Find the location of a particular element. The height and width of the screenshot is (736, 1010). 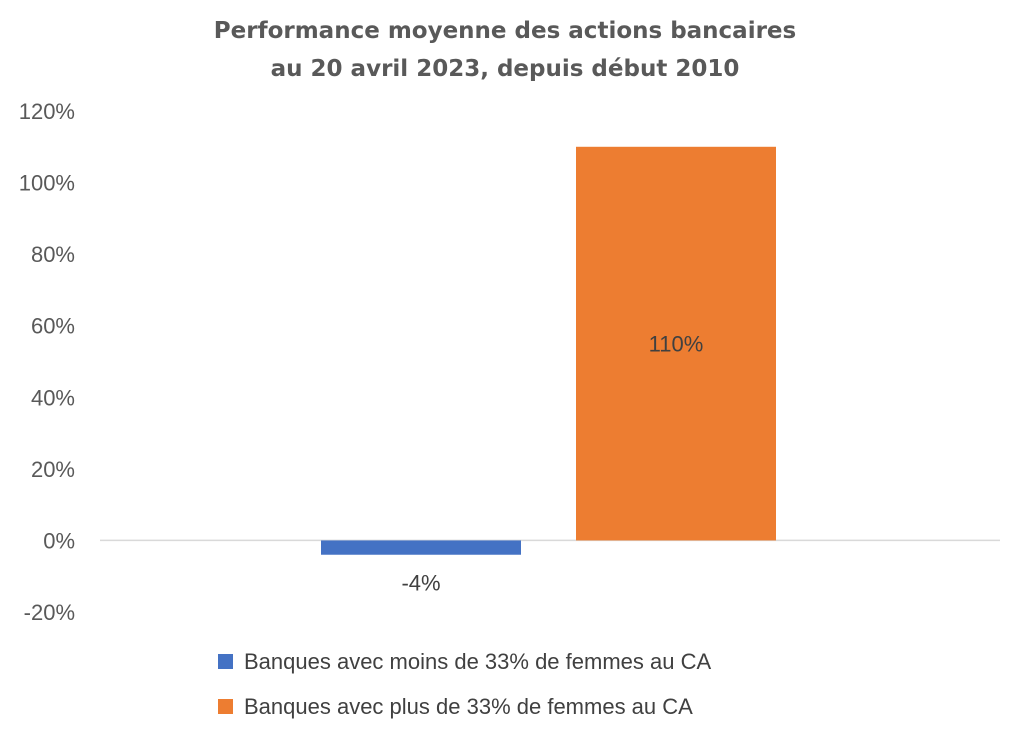

y-tick-label: -20% is located at coordinates (49, 612).